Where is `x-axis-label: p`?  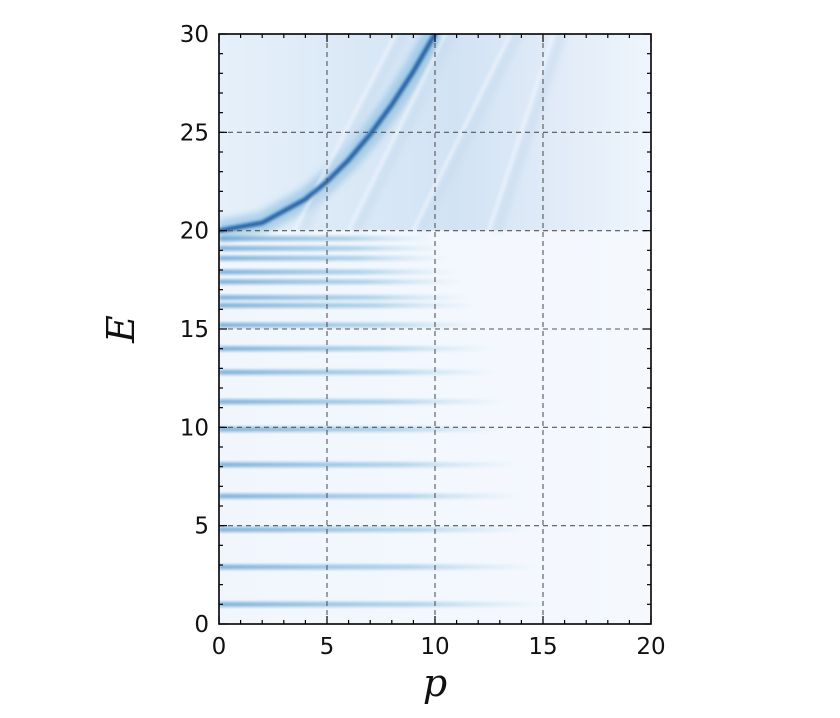
x-axis-label: p is located at coordinates (435, 683).